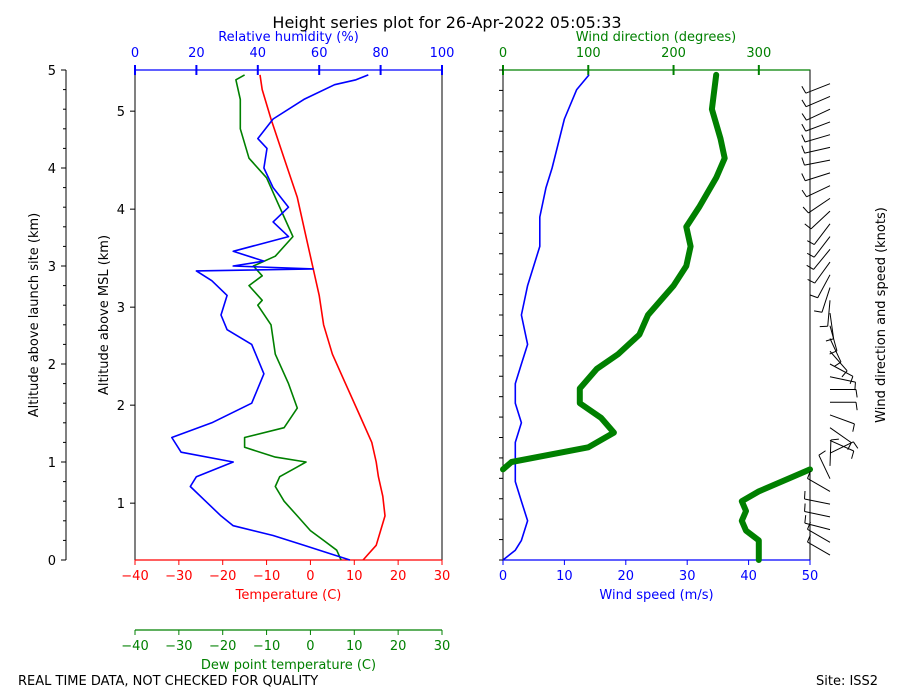  I want to click on temperature-tick-label: 10, so click(354, 576).